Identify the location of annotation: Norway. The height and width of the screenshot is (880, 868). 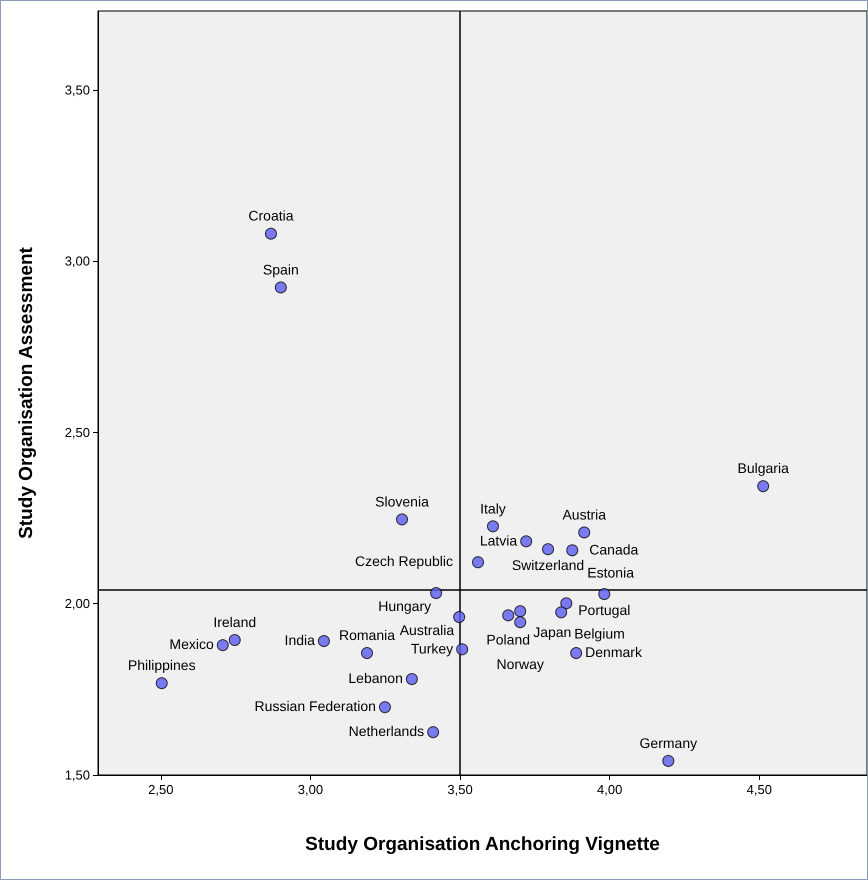
(520, 664).